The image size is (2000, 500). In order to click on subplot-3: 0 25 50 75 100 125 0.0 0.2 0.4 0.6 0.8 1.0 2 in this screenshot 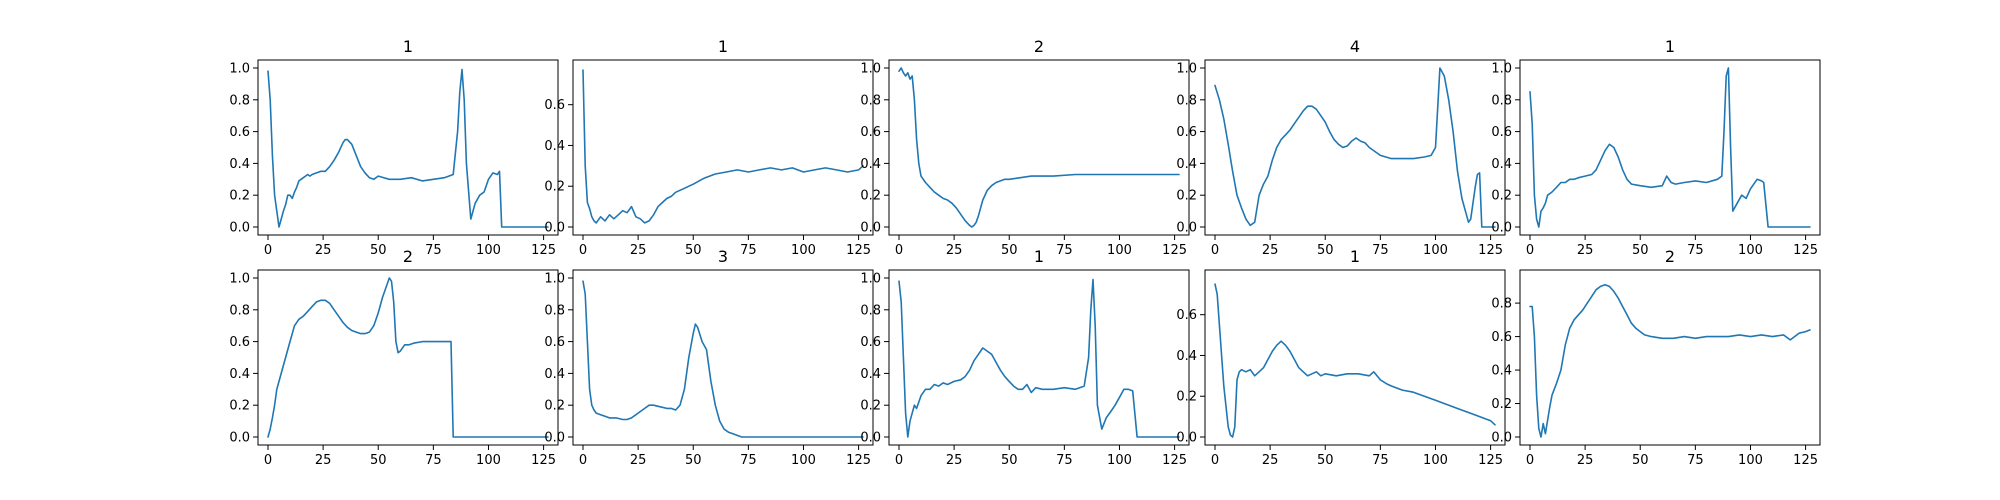, I will do `click(1025, 147)`.